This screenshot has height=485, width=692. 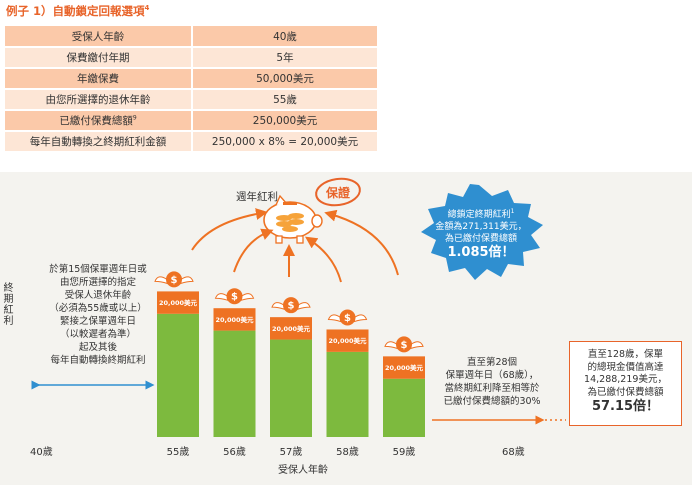 I want to click on title-text: 例子 1）自動鎖定回報選項, so click(x=75, y=11).